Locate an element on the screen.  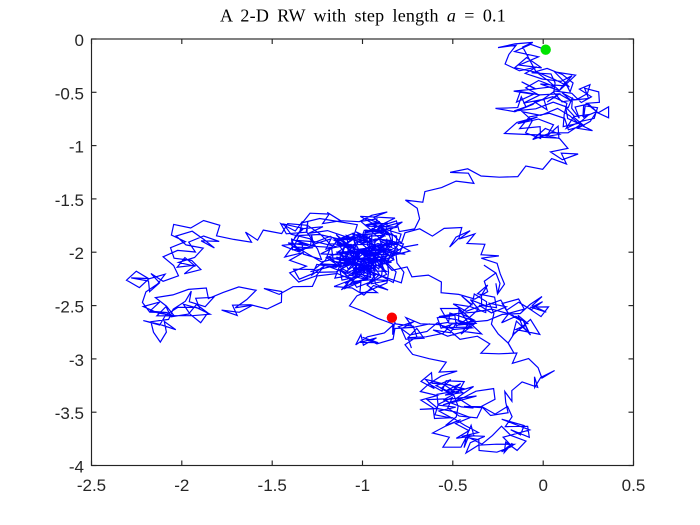
svg-text: -3.5 is located at coordinates (69, 413).